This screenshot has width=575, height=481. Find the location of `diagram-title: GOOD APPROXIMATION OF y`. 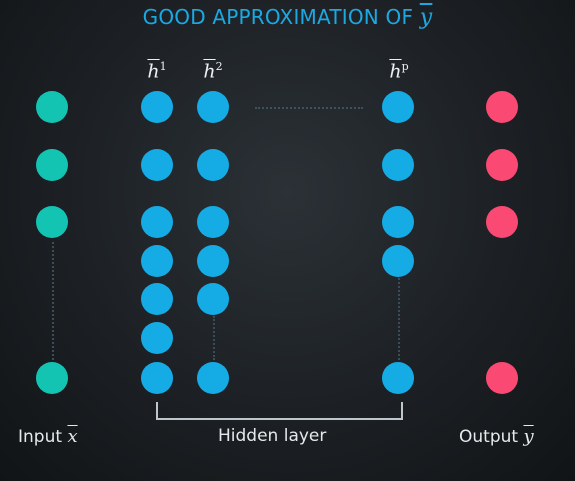

diagram-title: GOOD APPROXIMATION OF y is located at coordinates (287, 17).